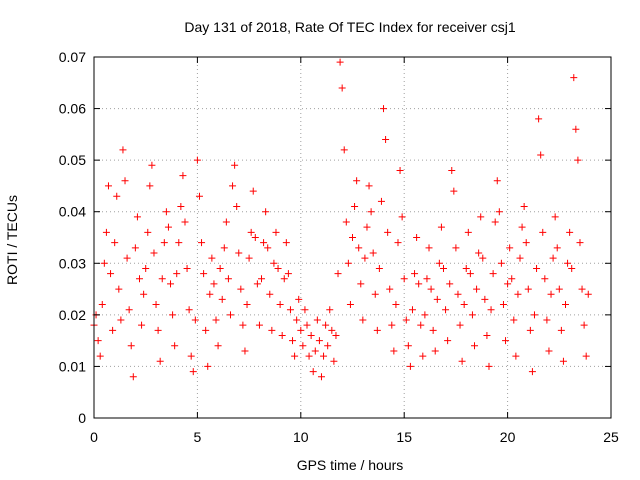  I want to click on y-tick-label: 0.02, so click(72, 315).